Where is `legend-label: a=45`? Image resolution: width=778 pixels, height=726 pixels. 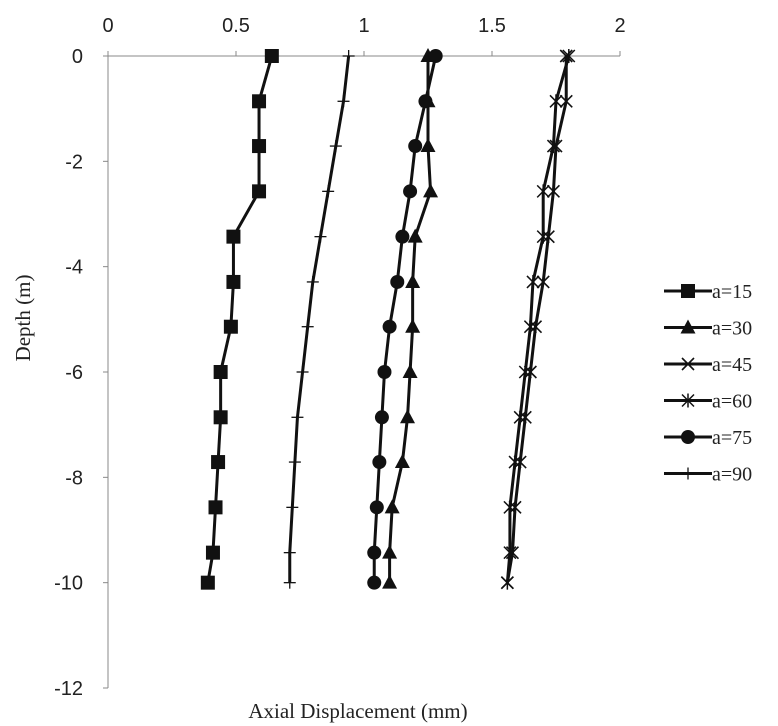
legend-label: a=45 is located at coordinates (732, 365).